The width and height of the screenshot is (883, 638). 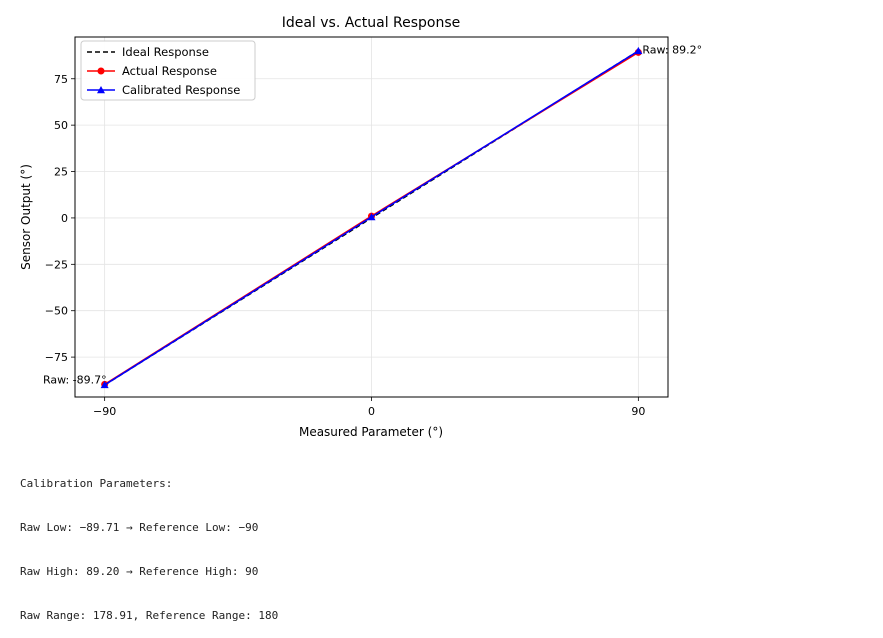 What do you see at coordinates (61, 125) in the screenshot?
I see `y-tick-label: 50` at bounding box center [61, 125].